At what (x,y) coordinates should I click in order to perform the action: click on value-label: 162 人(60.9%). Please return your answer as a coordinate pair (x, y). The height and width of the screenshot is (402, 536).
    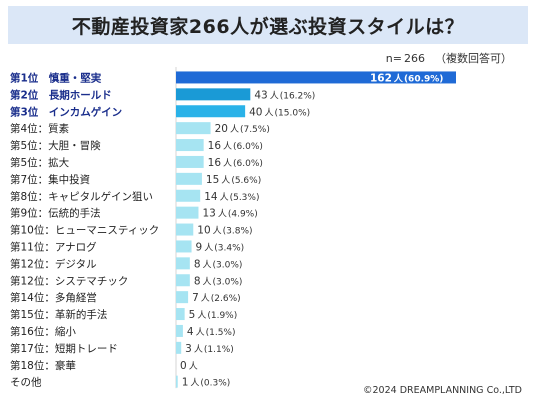
    Looking at the image, I should click on (406, 78).